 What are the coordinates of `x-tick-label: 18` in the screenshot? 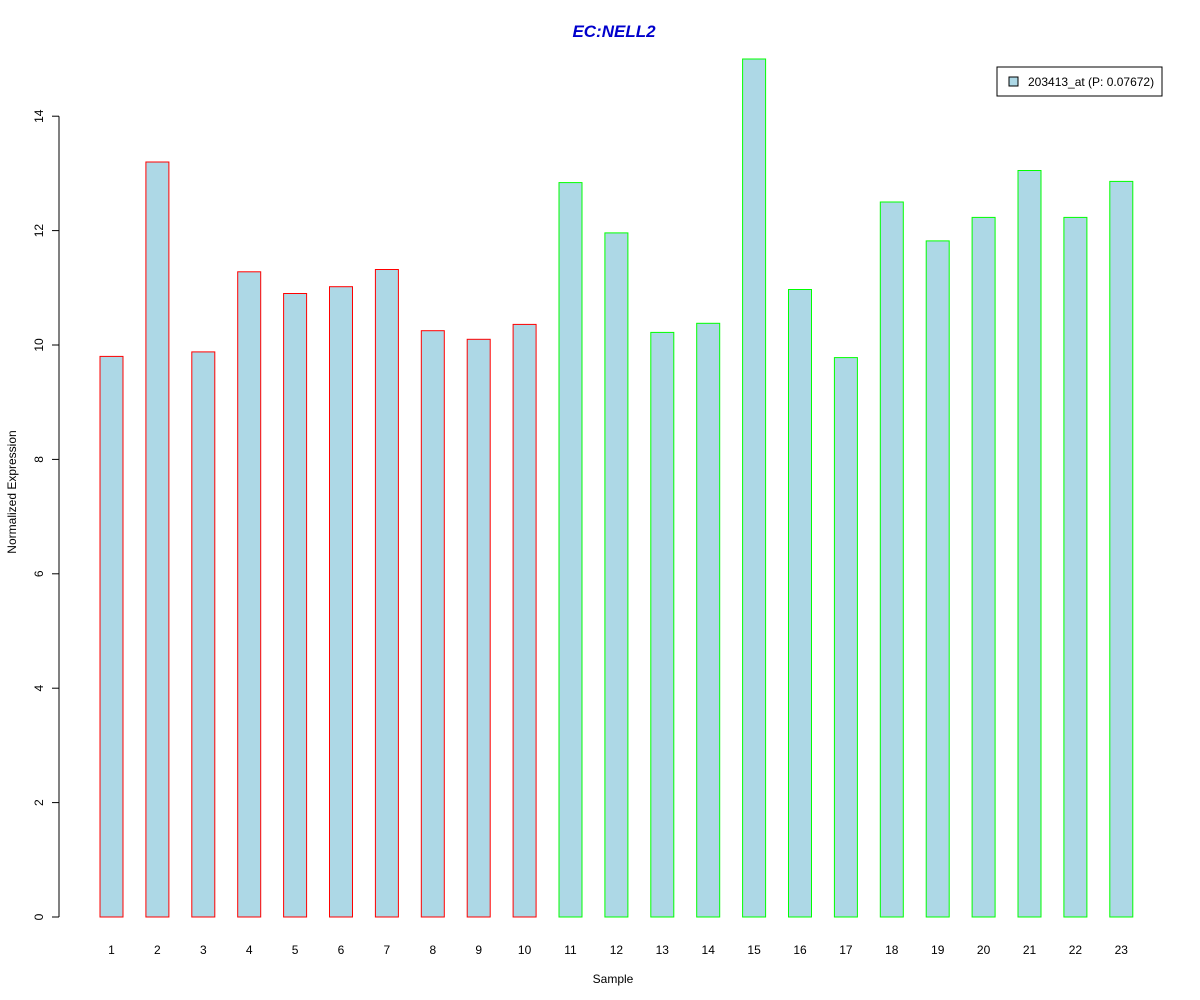 It's located at (892, 950).